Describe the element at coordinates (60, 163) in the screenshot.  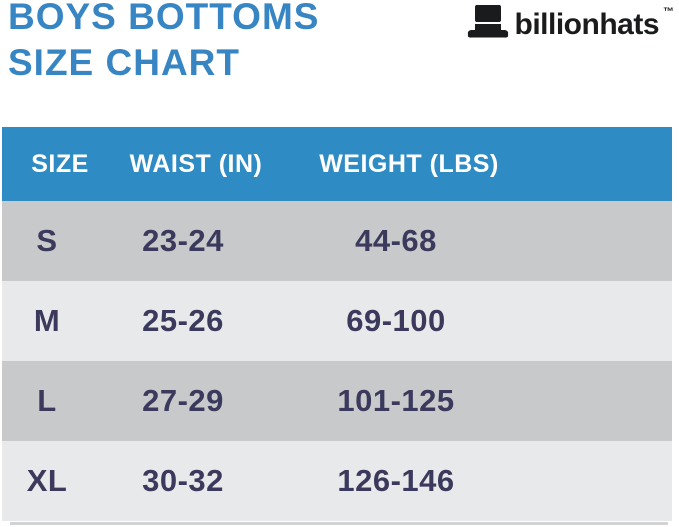
I see `column-header-size: SIZE` at that location.